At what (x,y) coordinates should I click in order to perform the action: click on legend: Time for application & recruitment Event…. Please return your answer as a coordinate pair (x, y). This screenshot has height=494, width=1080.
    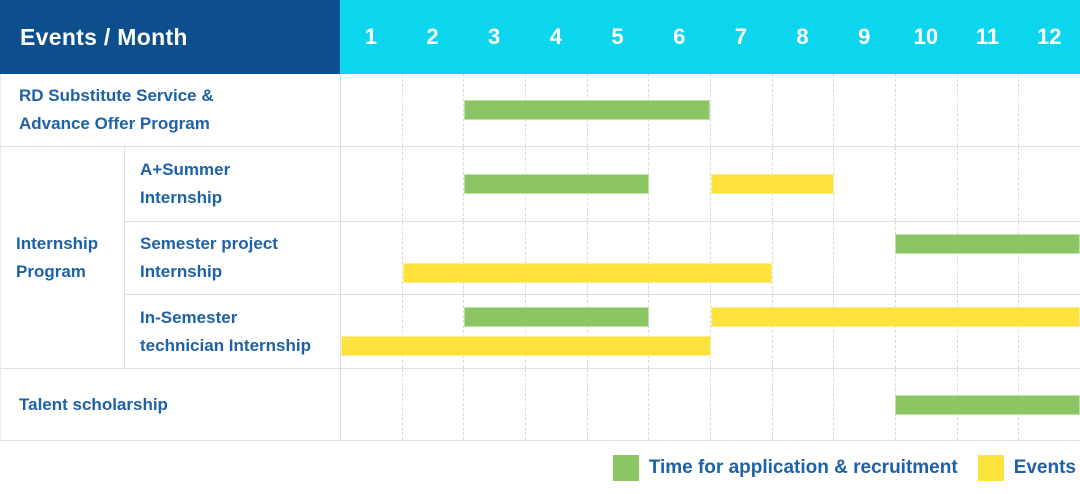
    Looking at the image, I should click on (540, 467).